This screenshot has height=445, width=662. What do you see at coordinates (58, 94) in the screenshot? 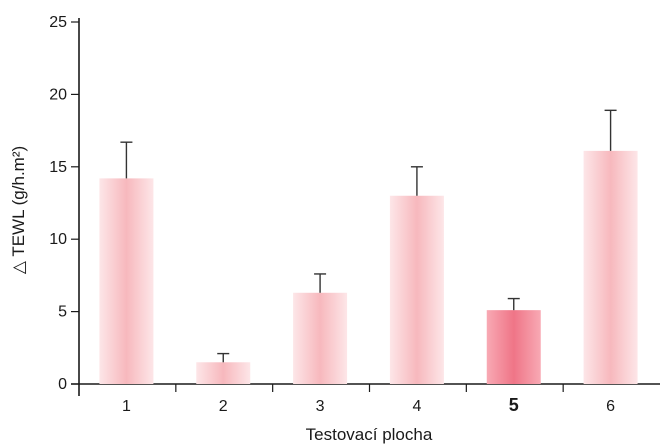
I see `y-tick-label: 20` at bounding box center [58, 94].